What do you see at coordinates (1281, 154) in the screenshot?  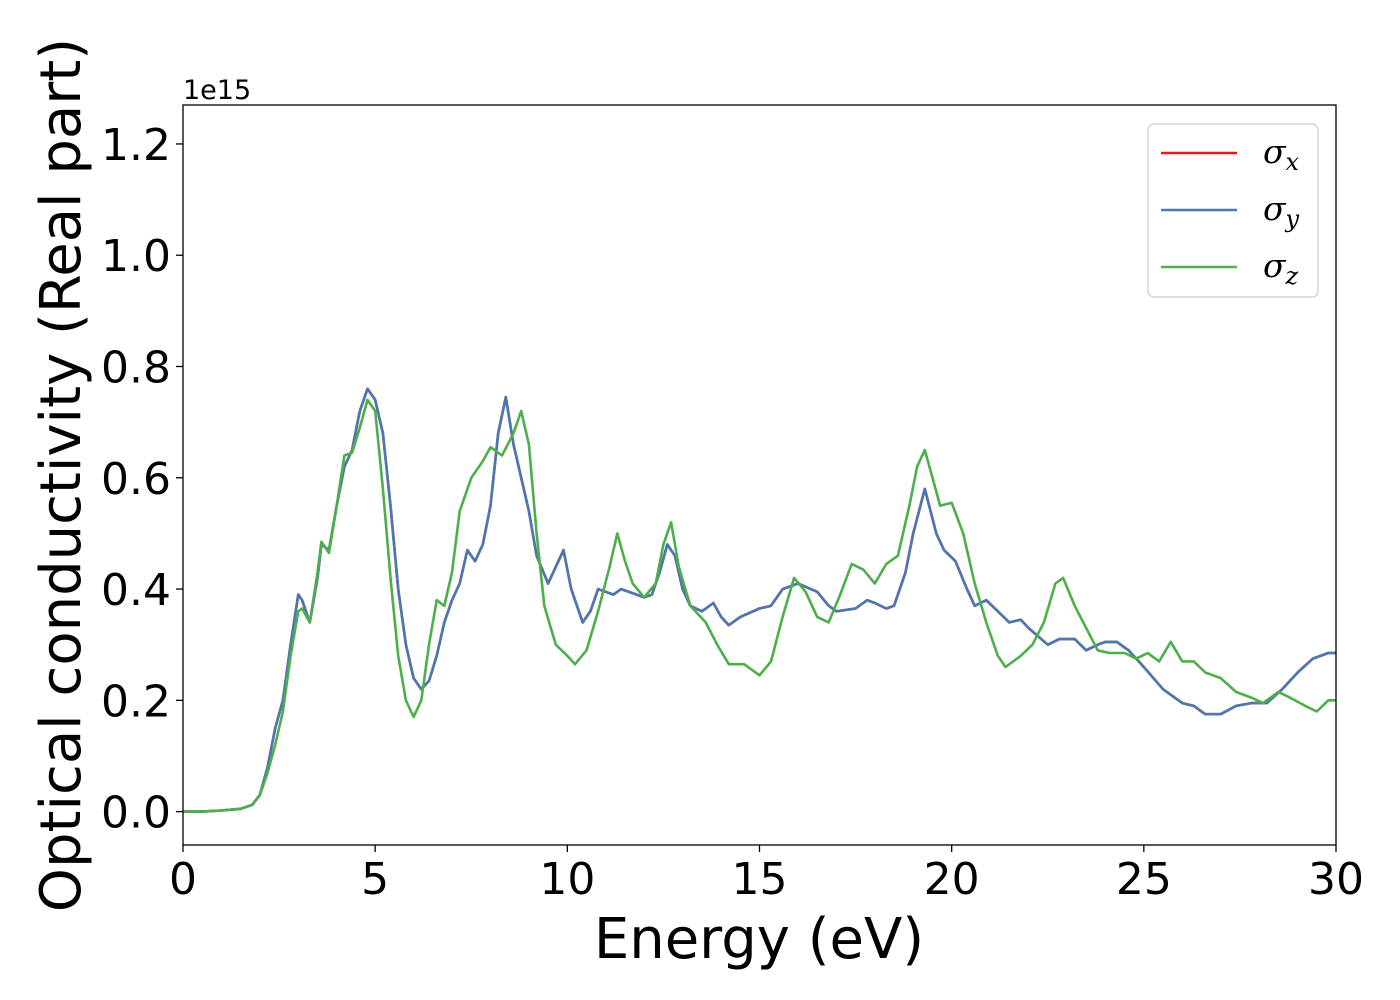 I see `legend-label-x: σx` at bounding box center [1281, 154].